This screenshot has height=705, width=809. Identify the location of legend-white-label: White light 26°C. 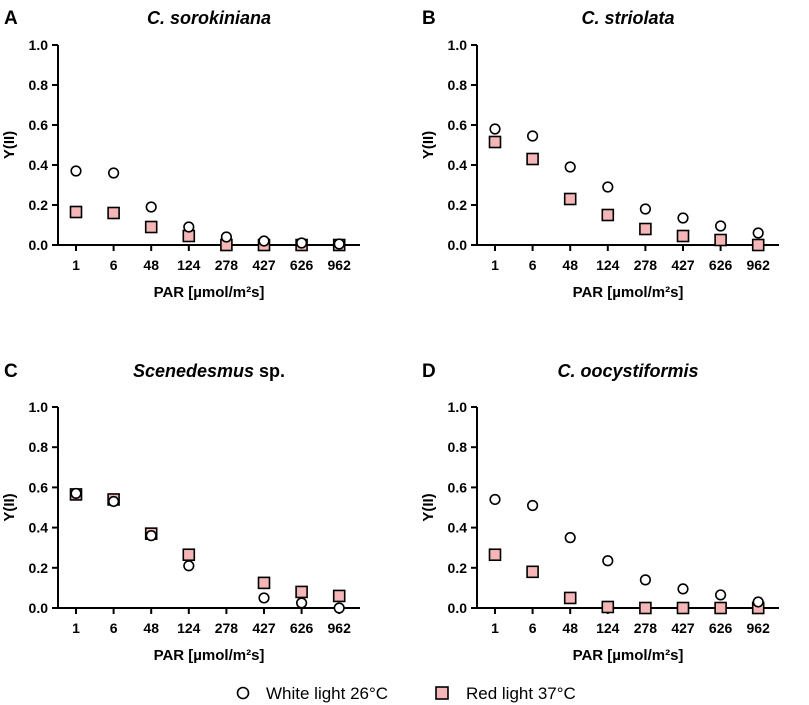
(327, 693).